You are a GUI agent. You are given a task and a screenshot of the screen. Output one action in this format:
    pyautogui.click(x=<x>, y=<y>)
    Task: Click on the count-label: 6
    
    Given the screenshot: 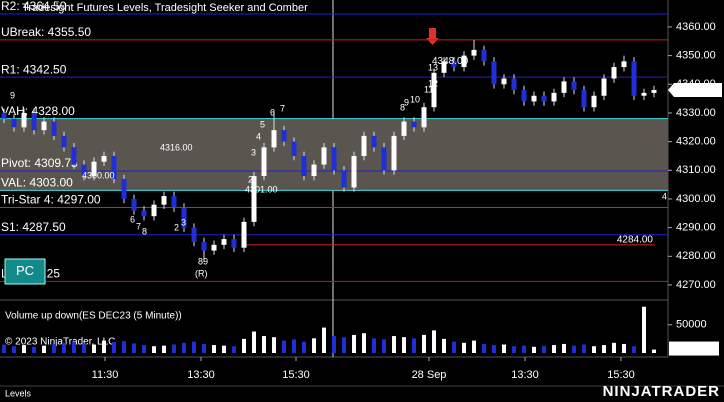 What is the action you would take?
    pyautogui.click(x=132, y=219)
    